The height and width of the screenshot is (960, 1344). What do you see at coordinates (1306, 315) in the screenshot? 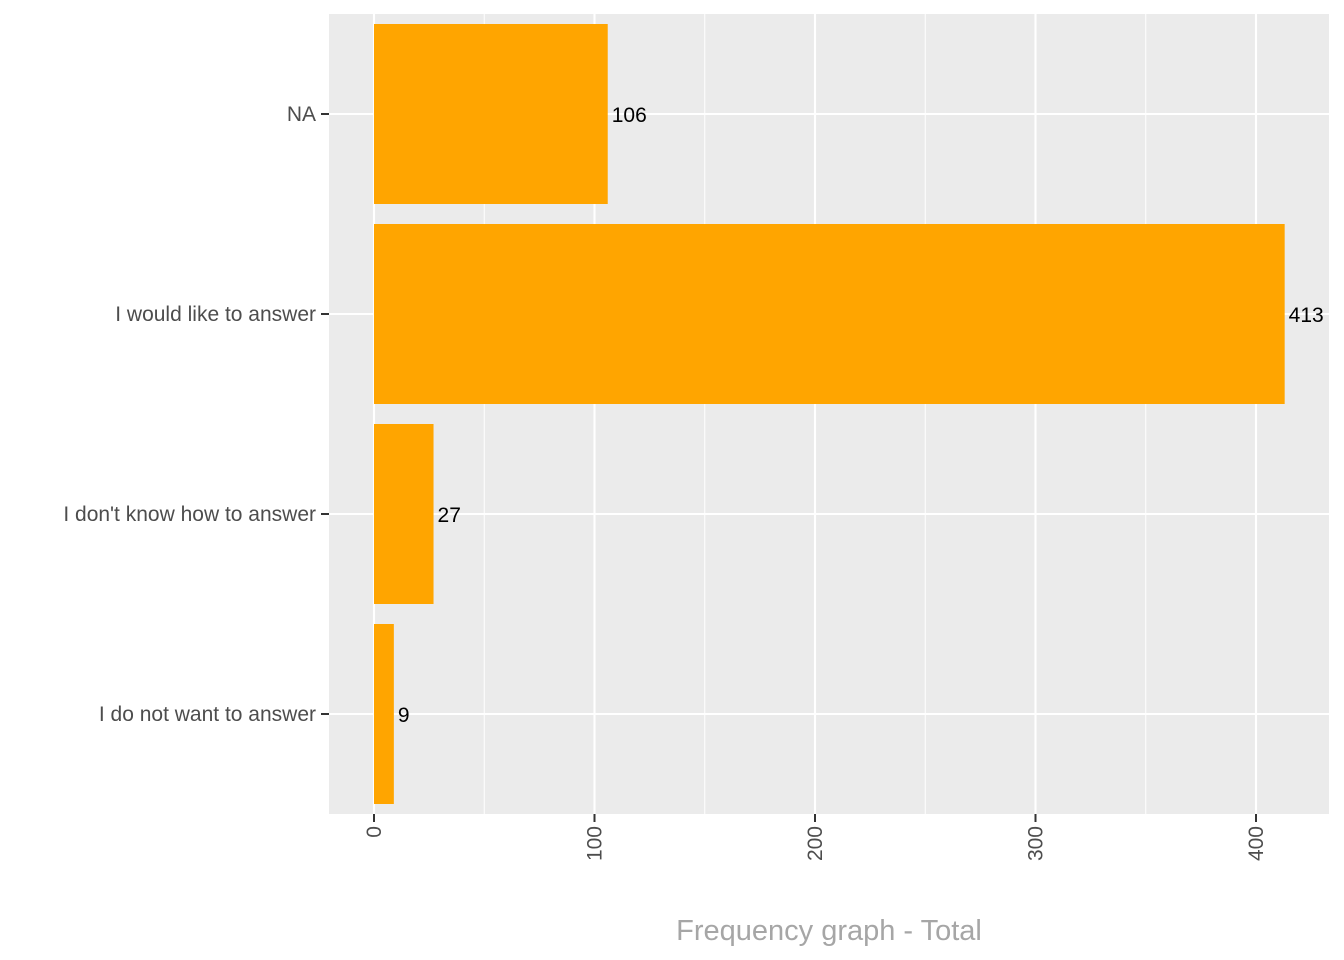
I see `bar-value-label: 413` at bounding box center [1306, 315].